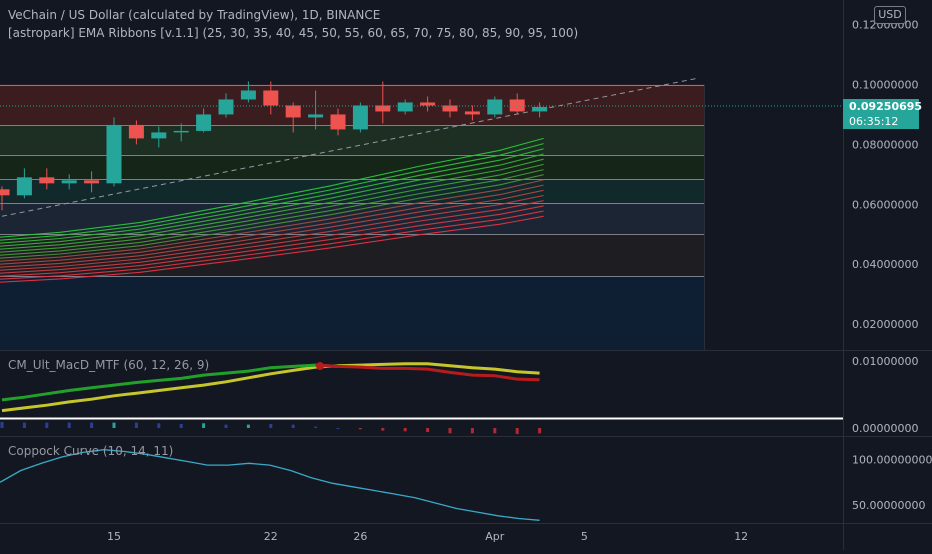  I want to click on coppock-axis-tick-0: 100.00000000, so click(892, 460).